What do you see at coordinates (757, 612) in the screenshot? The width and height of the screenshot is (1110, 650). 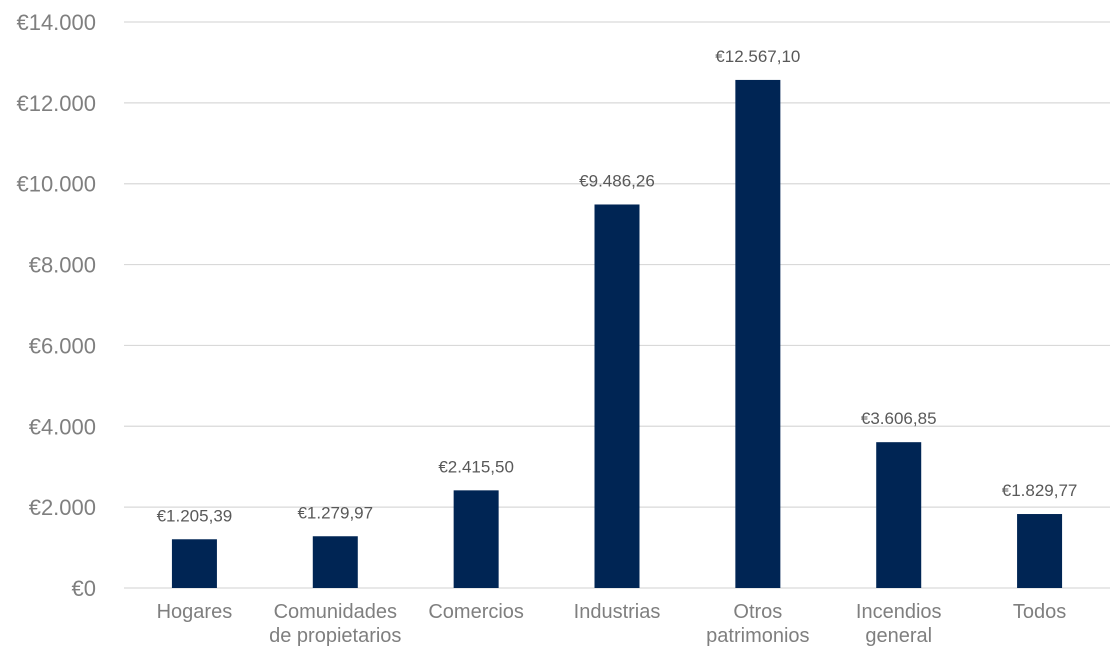 I see `x-tick-label-line: Otros` at bounding box center [757, 612].